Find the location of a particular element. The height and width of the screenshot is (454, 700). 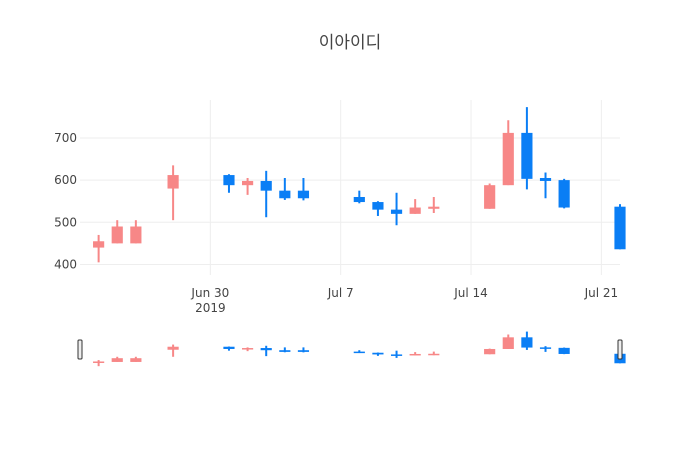

range-slider-left-handle is located at coordinates (80, 349).